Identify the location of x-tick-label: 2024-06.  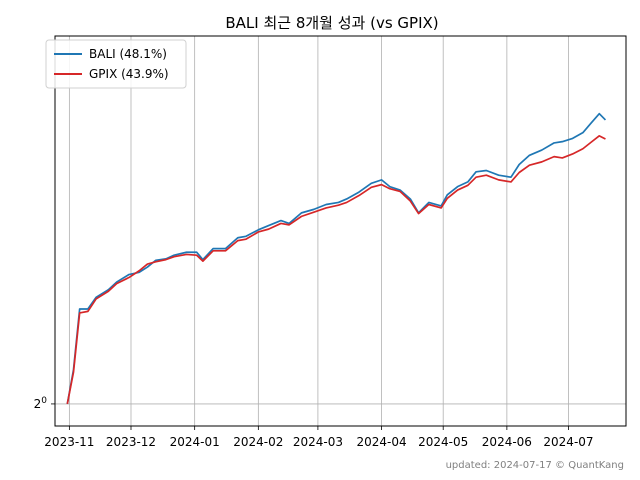
(507, 442).